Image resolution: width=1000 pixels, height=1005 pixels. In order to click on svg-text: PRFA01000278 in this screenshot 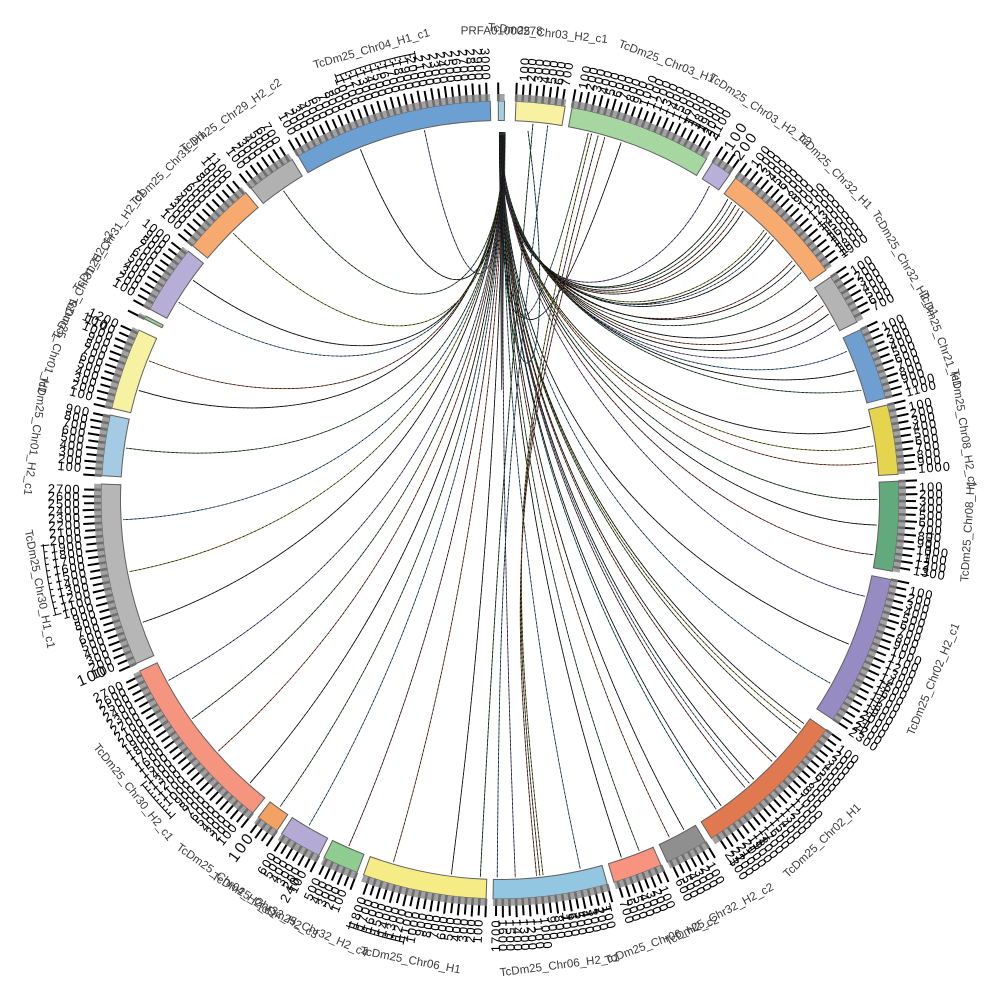, I will do `click(502, 30)`.